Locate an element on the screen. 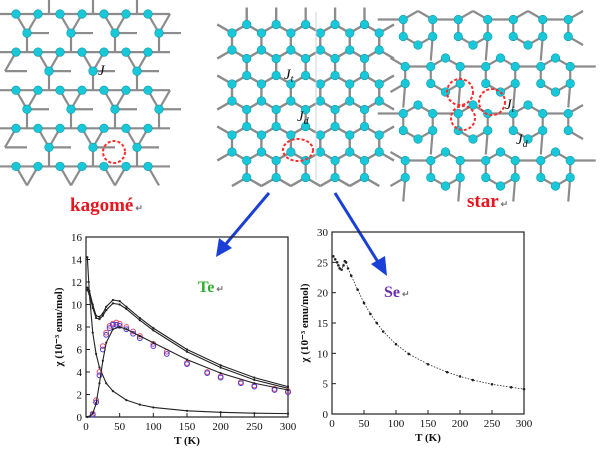 Image resolution: width=600 pixels, height=458 pixels. se-y-tick-label: 30 is located at coordinates (323, 233).